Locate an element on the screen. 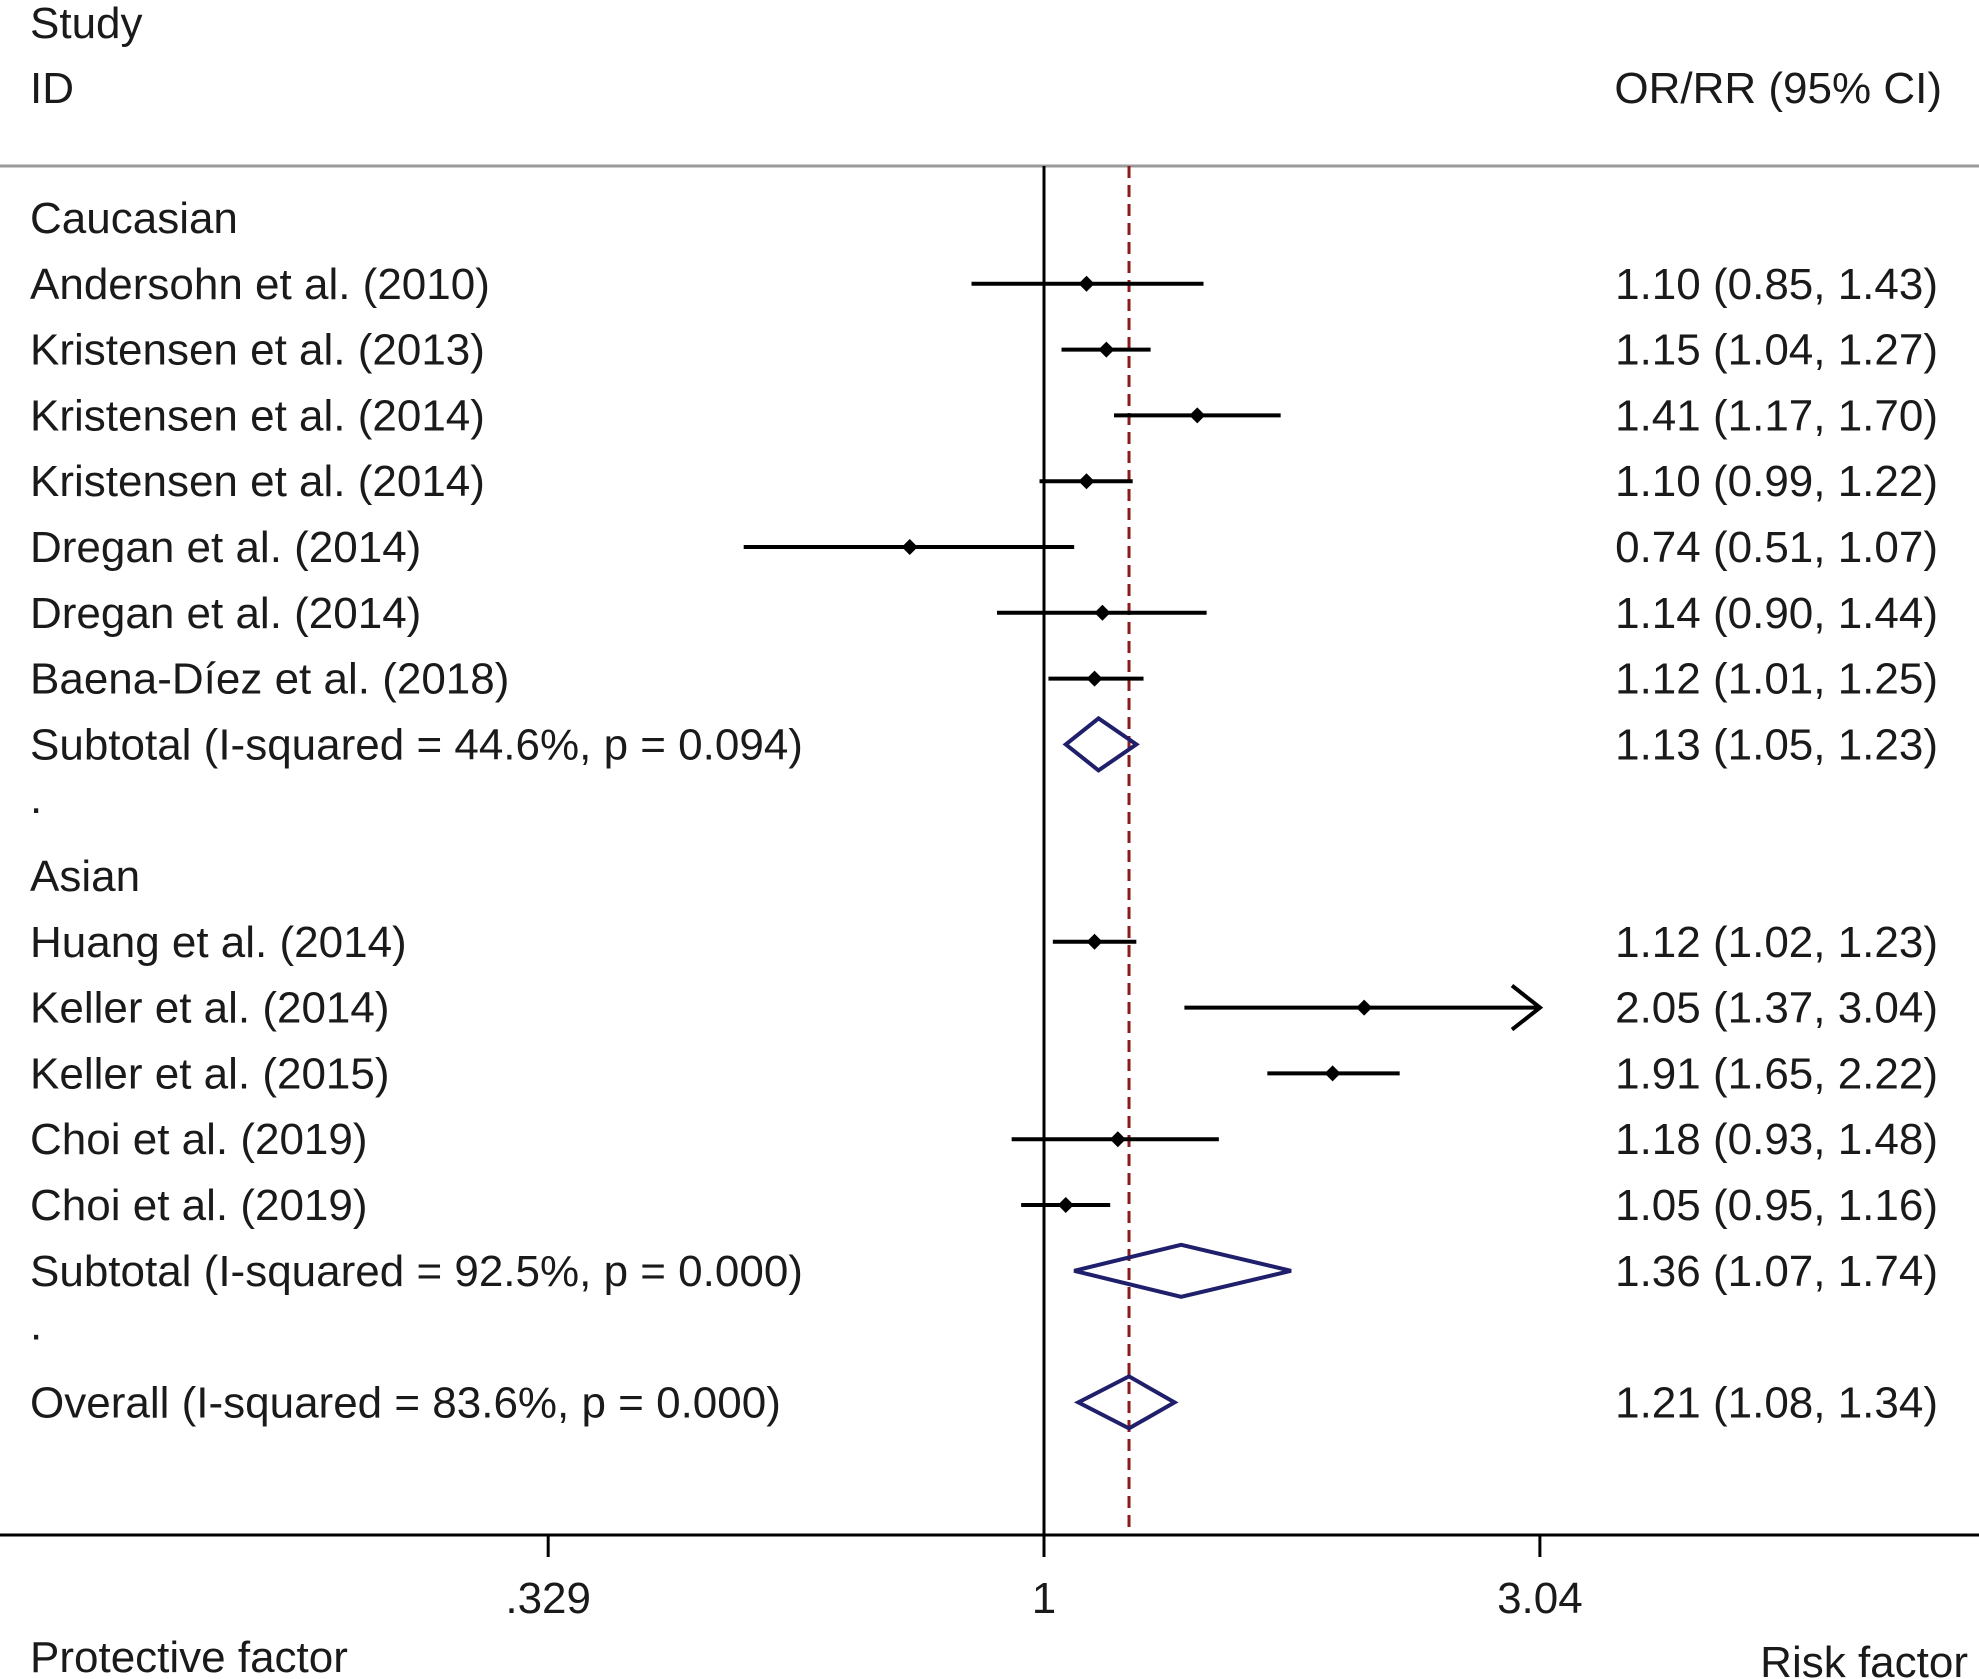 This screenshot has height=1679, width=1979. study-label: Huang et al. (2014) is located at coordinates (218, 942).